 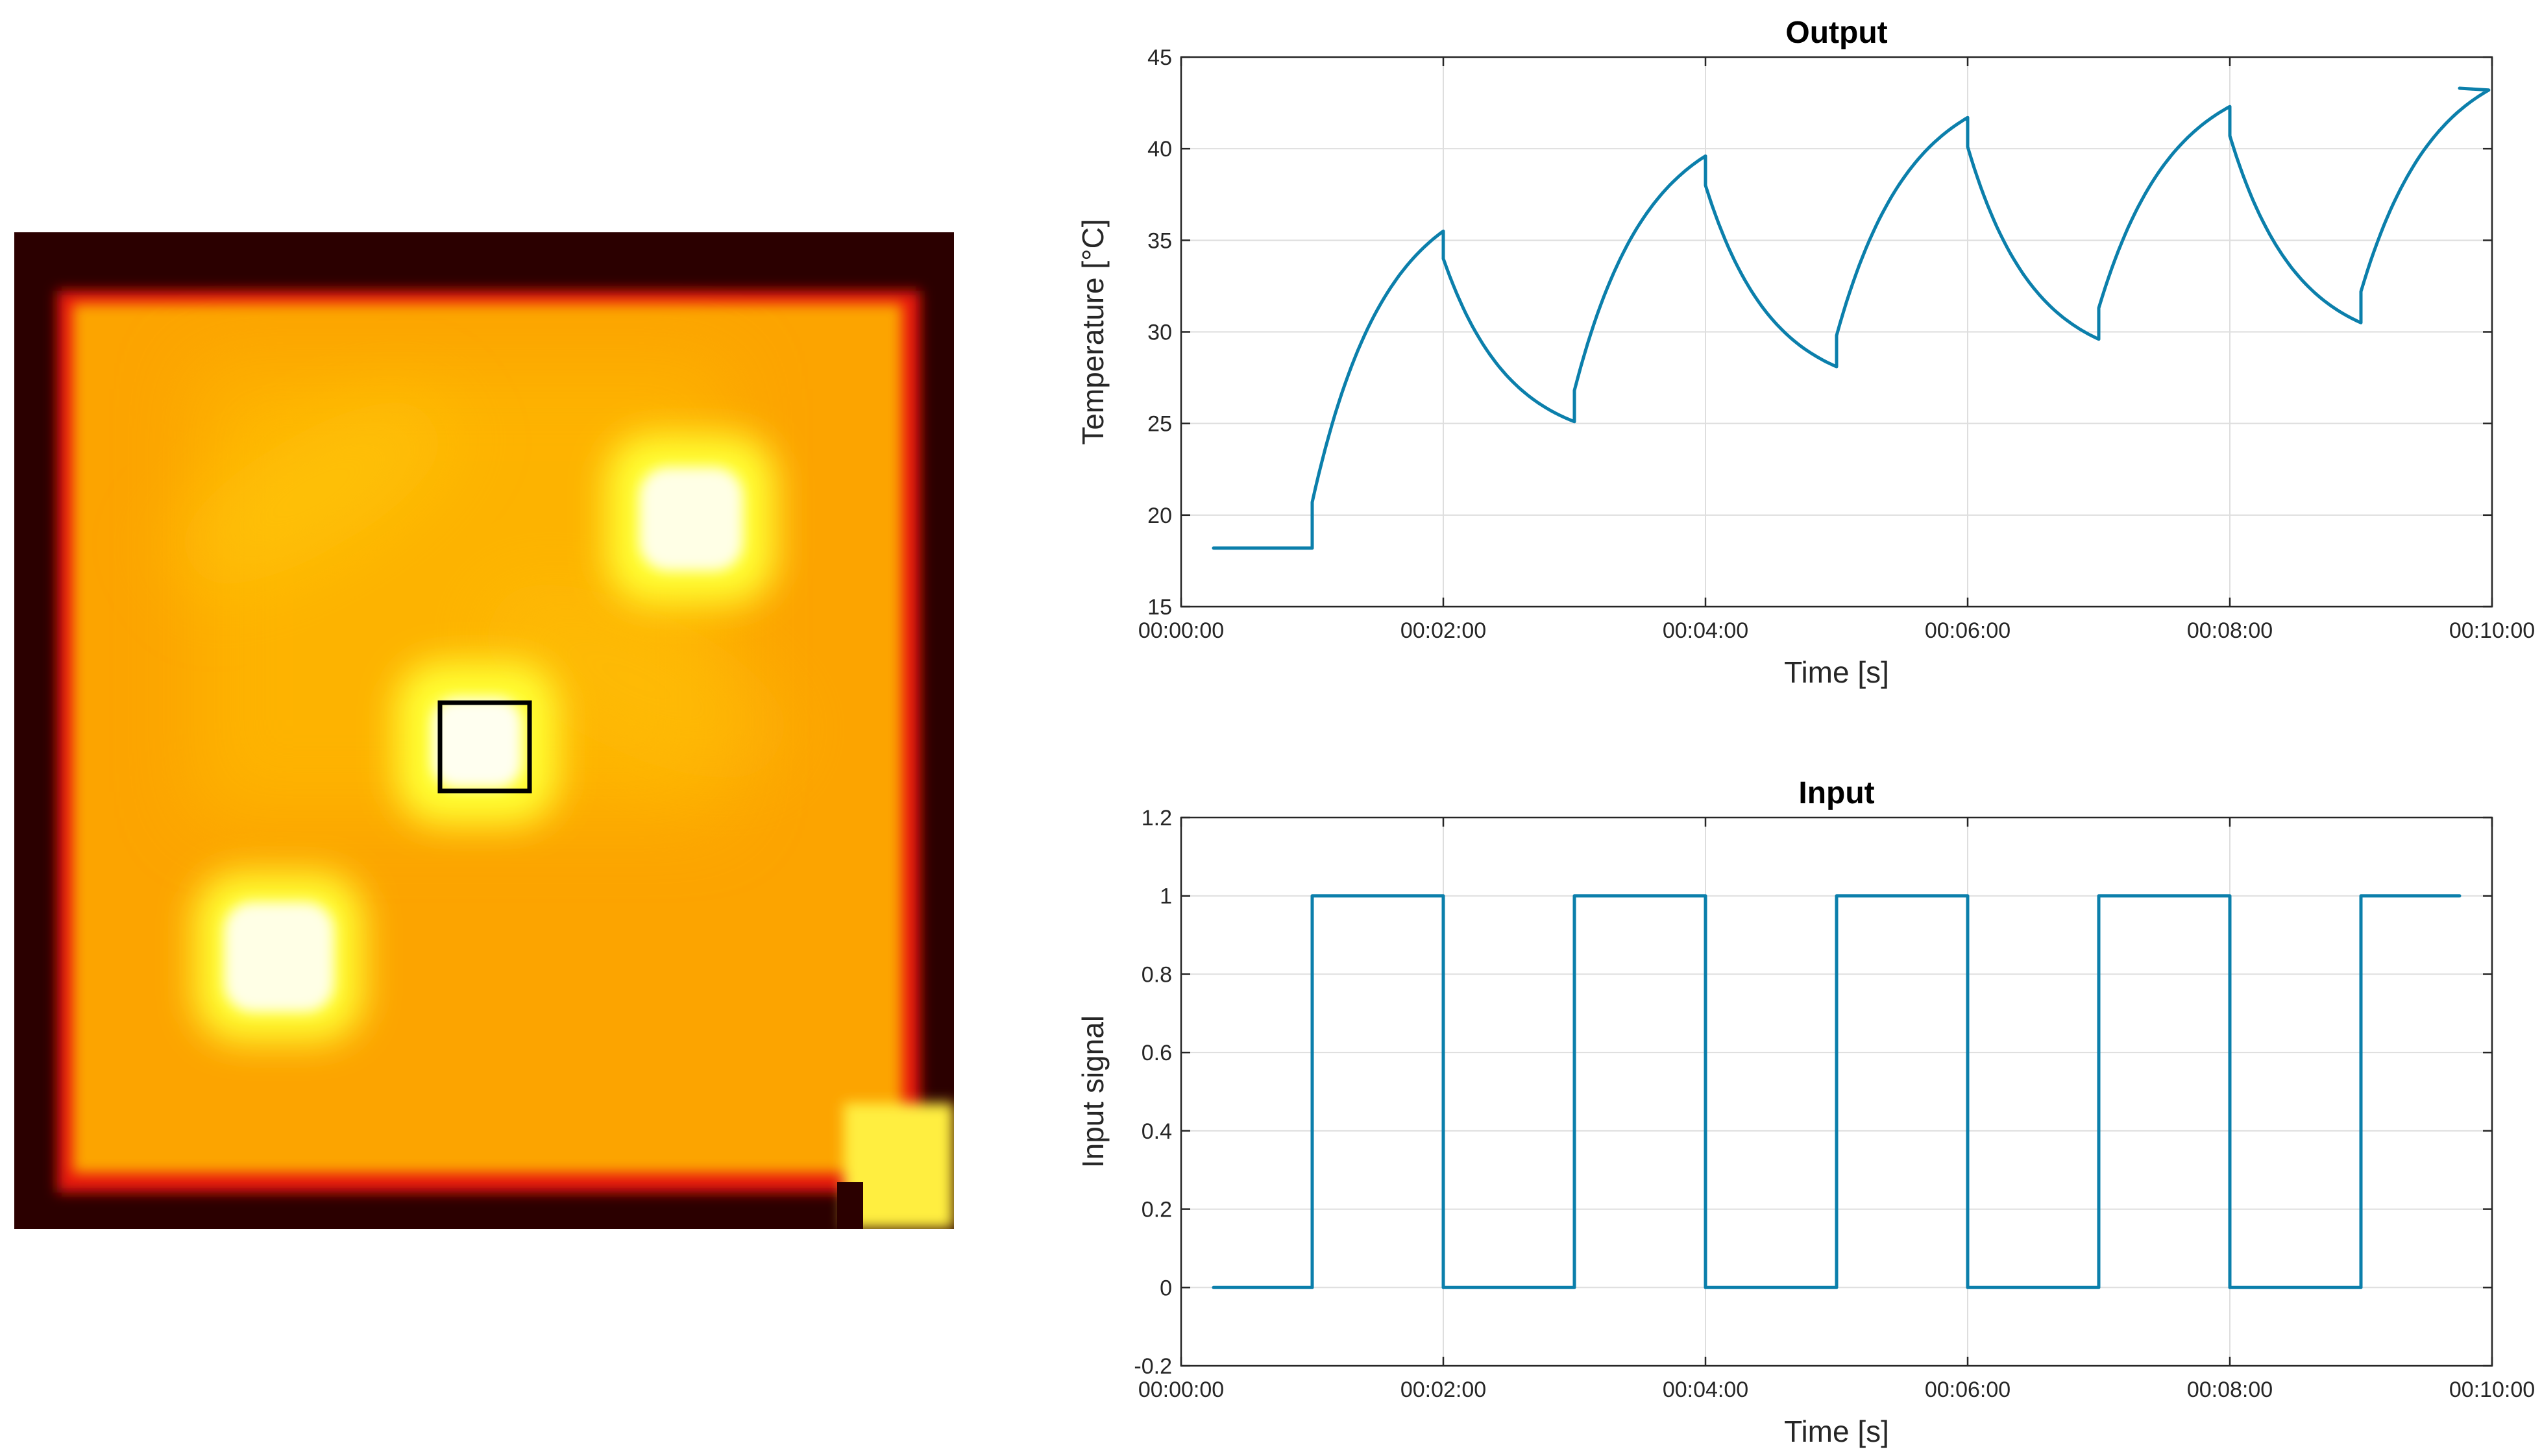 What do you see at coordinates (1159, 516) in the screenshot?
I see `output-y-tick-label: 20` at bounding box center [1159, 516].